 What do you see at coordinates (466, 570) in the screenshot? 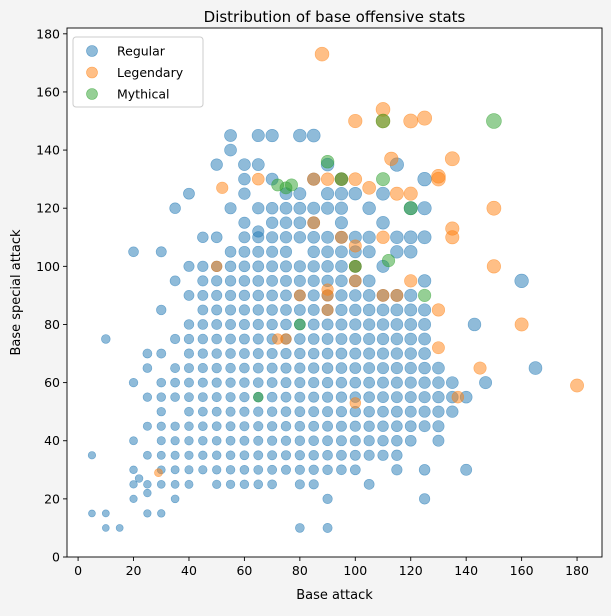
I see `x-tick-label: 140` at bounding box center [466, 570].